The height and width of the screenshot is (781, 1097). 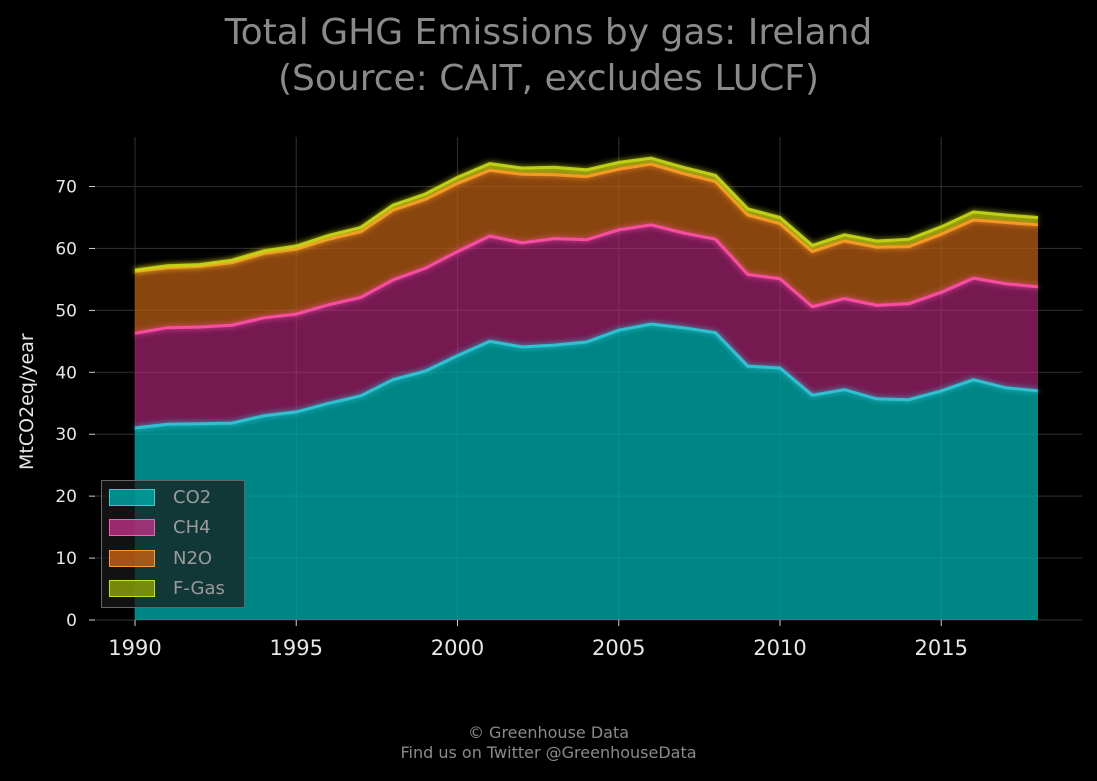 What do you see at coordinates (66, 188) in the screenshot?
I see `y-tick-label: 70` at bounding box center [66, 188].